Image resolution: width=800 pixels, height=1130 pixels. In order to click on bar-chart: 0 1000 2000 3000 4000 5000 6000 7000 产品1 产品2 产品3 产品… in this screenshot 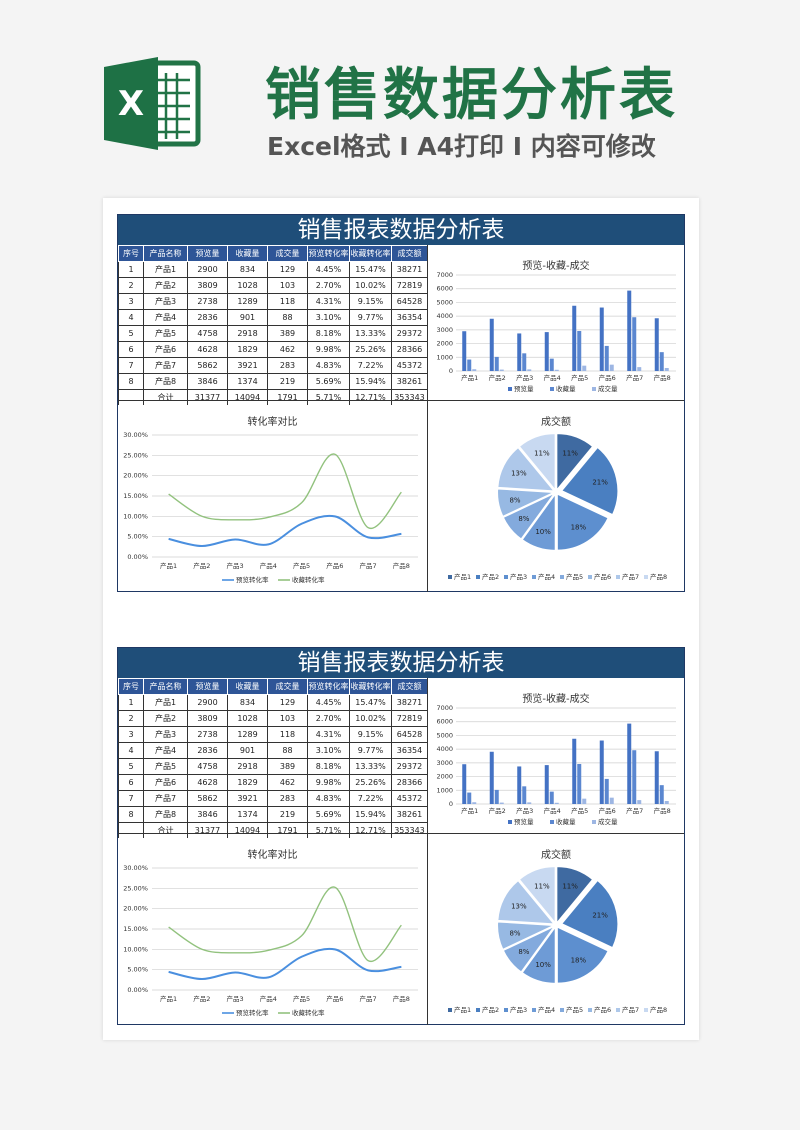, I will do `click(556, 332)`.